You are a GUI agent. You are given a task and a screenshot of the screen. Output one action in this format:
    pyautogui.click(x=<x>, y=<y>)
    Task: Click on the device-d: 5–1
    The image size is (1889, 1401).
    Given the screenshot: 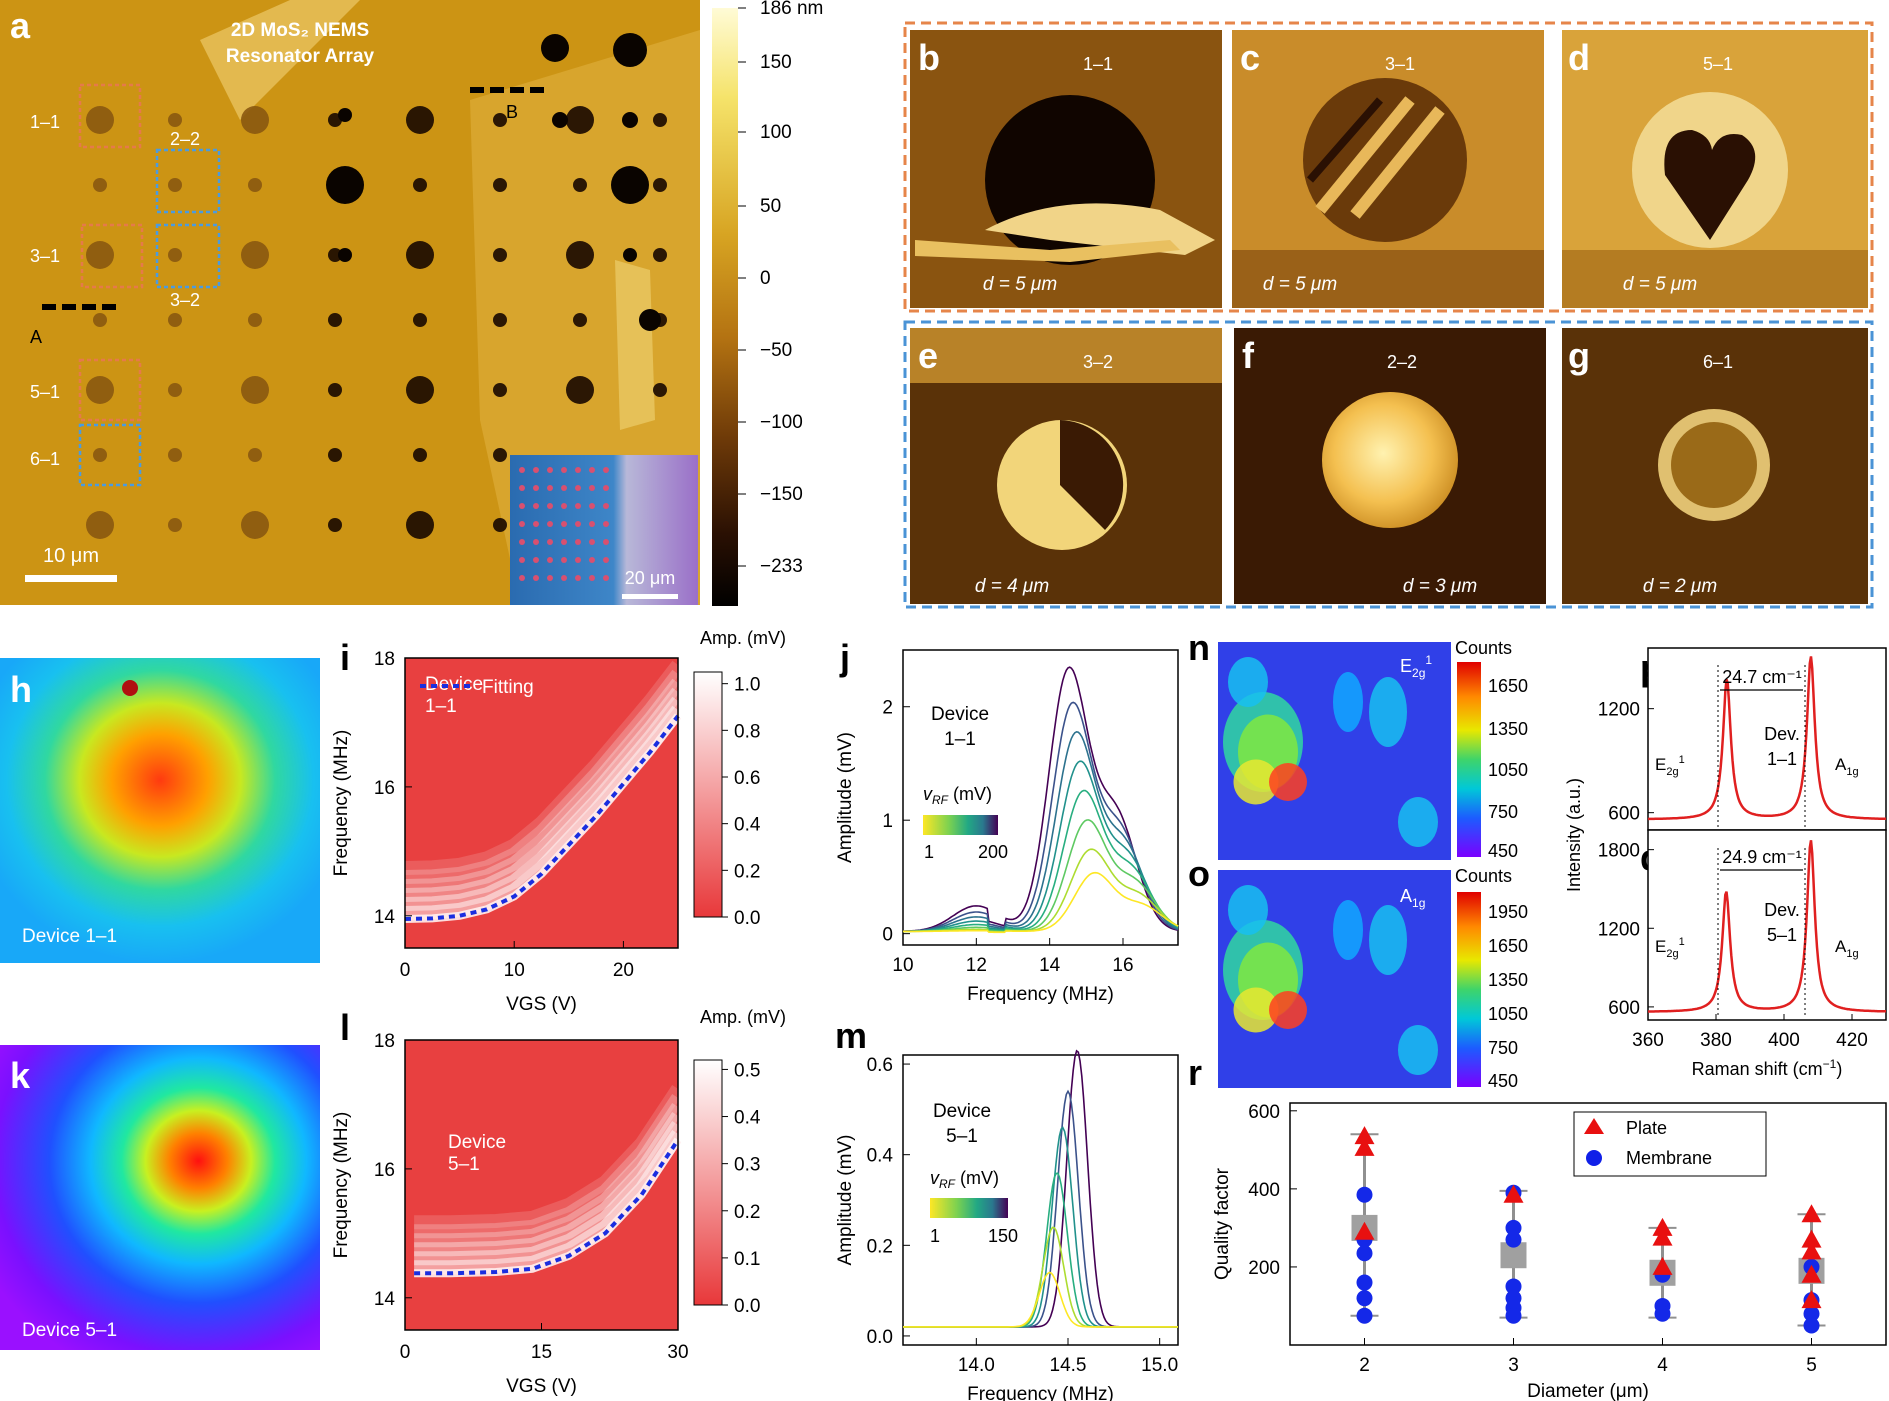 What is the action you would take?
    pyautogui.click(x=1718, y=64)
    